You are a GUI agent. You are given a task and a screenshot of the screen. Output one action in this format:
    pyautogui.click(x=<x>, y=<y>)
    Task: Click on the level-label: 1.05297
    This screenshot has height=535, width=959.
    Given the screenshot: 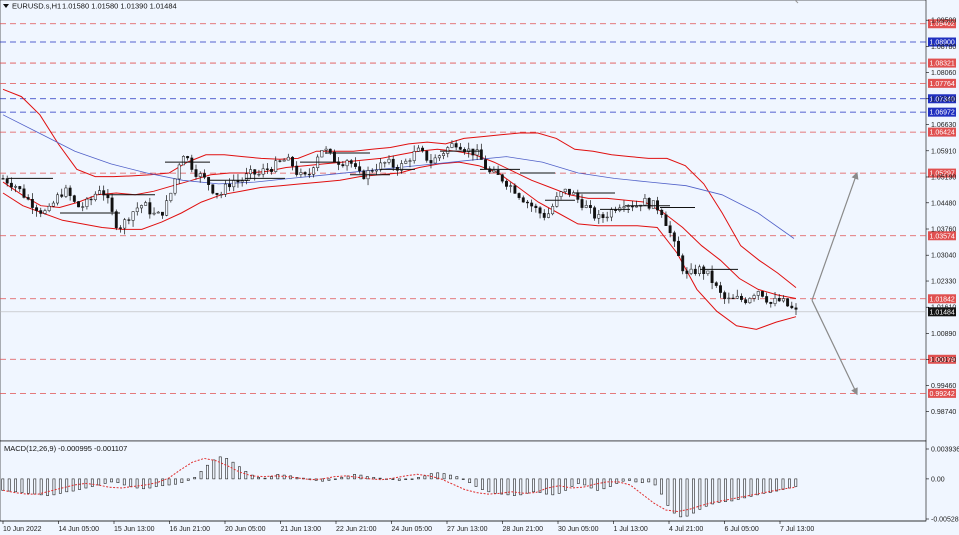 What is the action you would take?
    pyautogui.click(x=942, y=174)
    